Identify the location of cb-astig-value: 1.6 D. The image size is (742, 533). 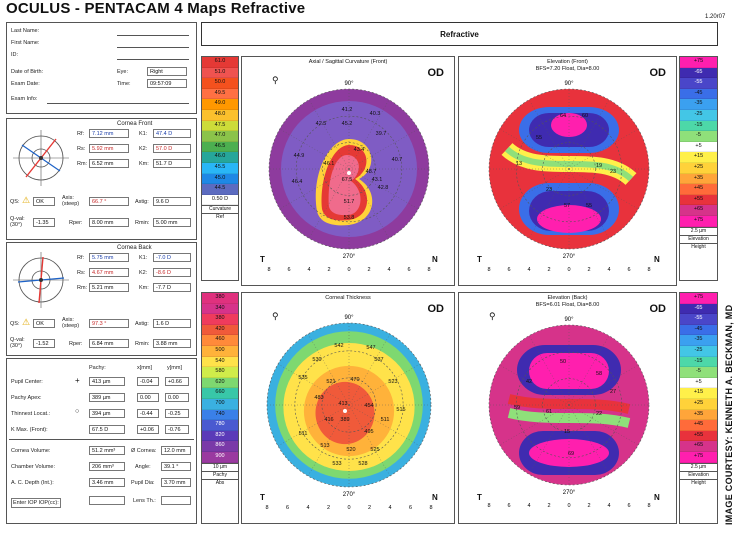
(172, 323).